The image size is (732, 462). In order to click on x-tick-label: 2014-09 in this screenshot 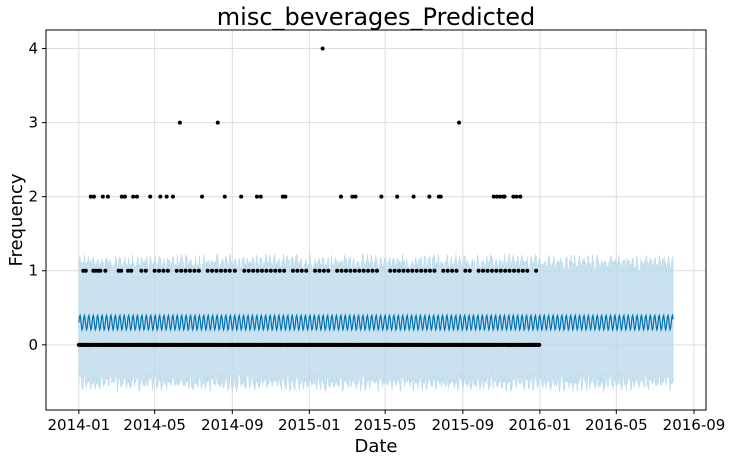, I will do `click(232, 425)`.